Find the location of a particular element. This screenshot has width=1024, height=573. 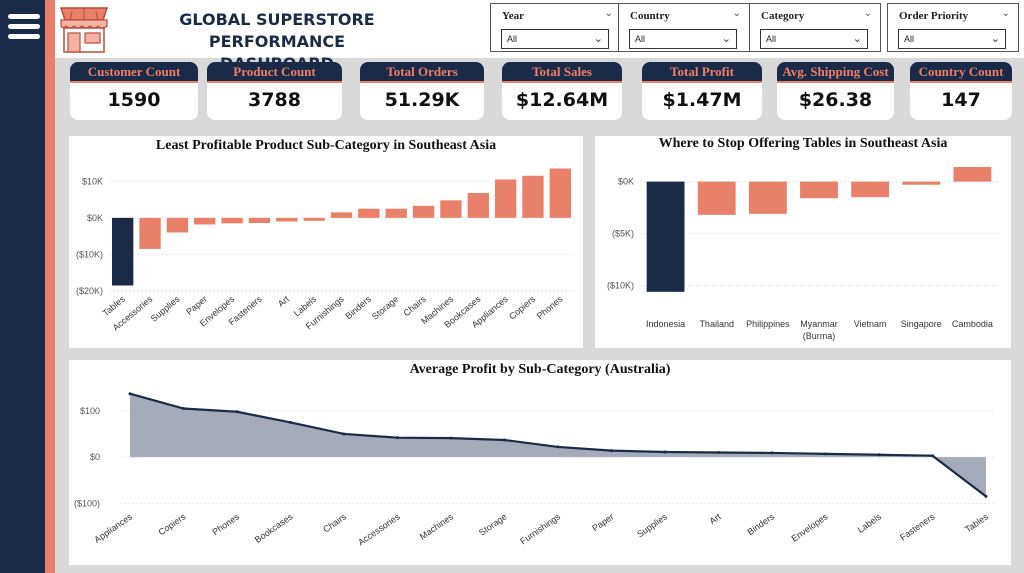

filter-year-select: All ⌄ is located at coordinates (555, 39).